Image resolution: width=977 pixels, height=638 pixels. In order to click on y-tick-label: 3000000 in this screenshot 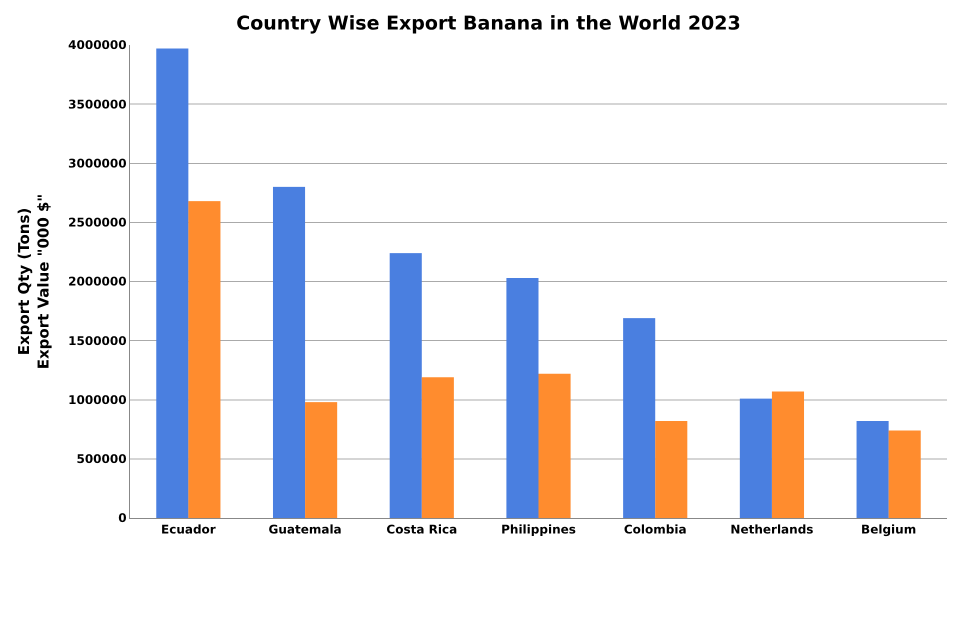, I will do `click(97, 163)`.